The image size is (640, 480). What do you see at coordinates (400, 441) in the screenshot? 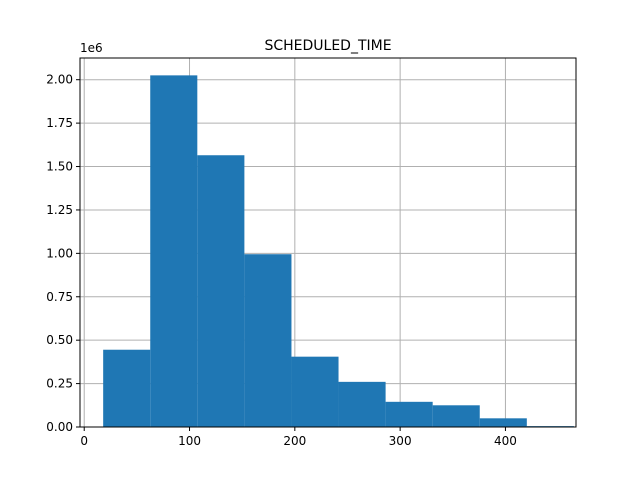
I see `x-tick-label-3: 300` at bounding box center [400, 441].